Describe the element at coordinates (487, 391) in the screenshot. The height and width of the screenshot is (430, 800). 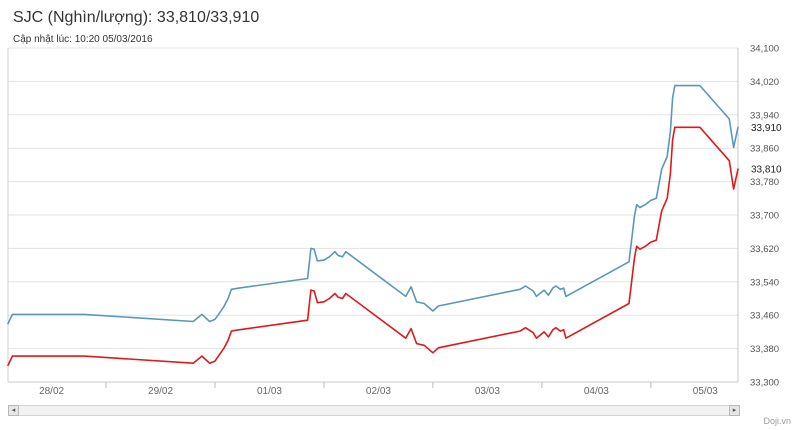
I see `x-tick-label: 03/03` at that location.